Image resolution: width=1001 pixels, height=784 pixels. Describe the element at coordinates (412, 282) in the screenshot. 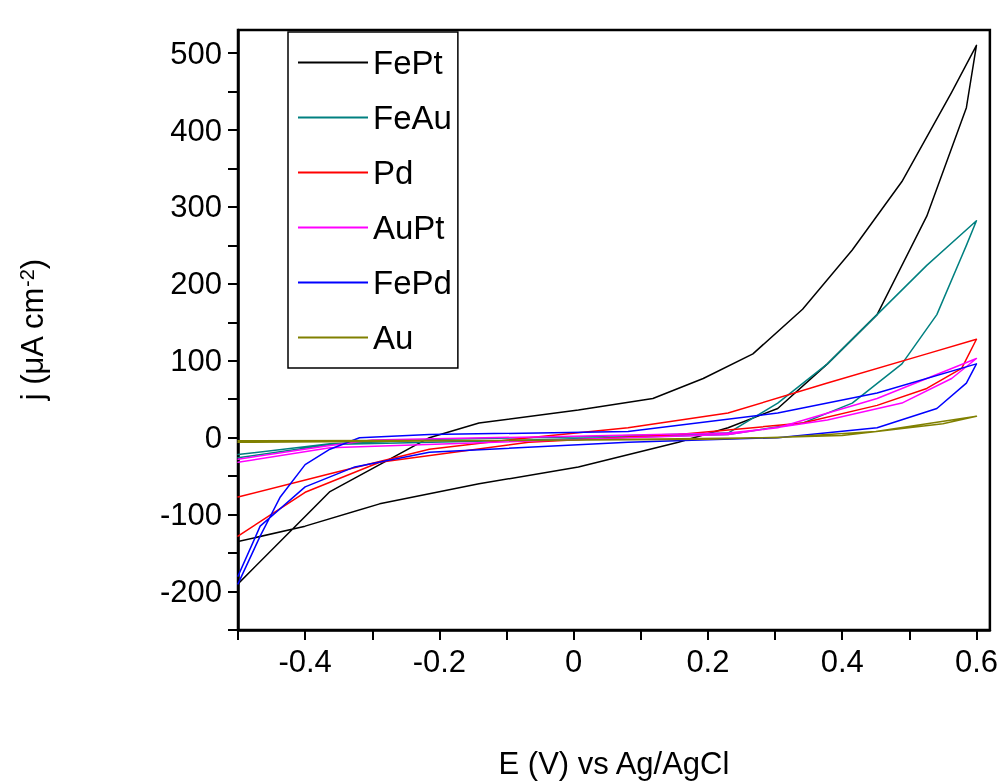

I see `legend-label: FePd` at that location.